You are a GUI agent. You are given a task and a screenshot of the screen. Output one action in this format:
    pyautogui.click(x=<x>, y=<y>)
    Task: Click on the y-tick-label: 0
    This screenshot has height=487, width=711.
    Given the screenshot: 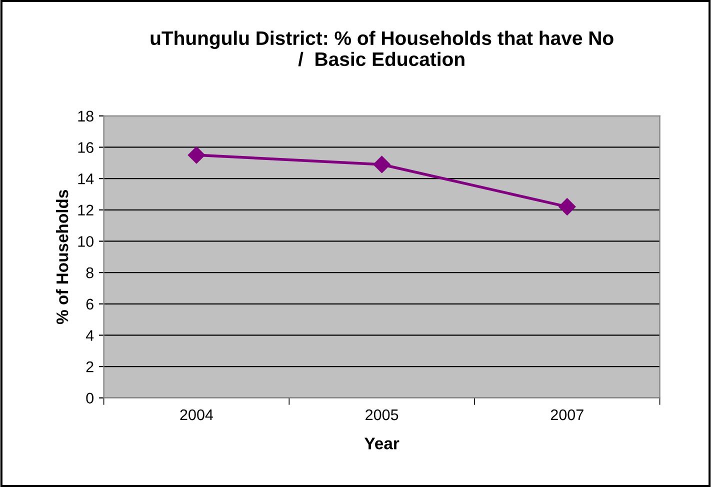 What is the action you would take?
    pyautogui.click(x=90, y=398)
    